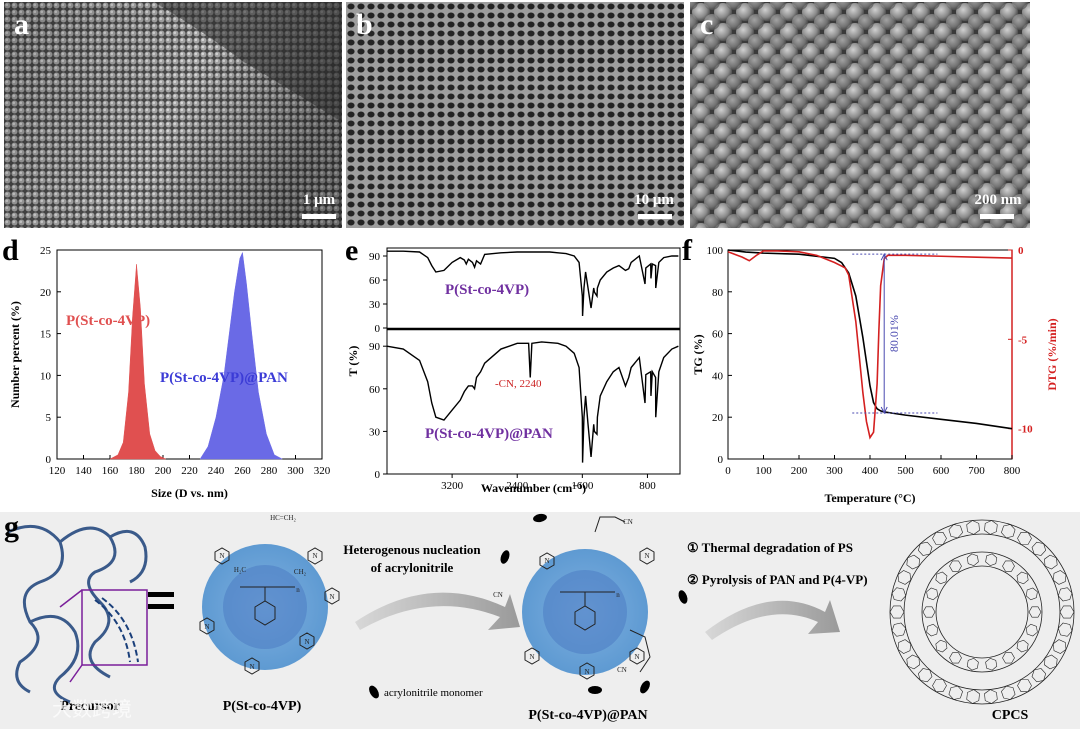 The image size is (1080, 734). Describe the element at coordinates (319, 216) in the screenshot. I see `scale-bar-a` at that location.